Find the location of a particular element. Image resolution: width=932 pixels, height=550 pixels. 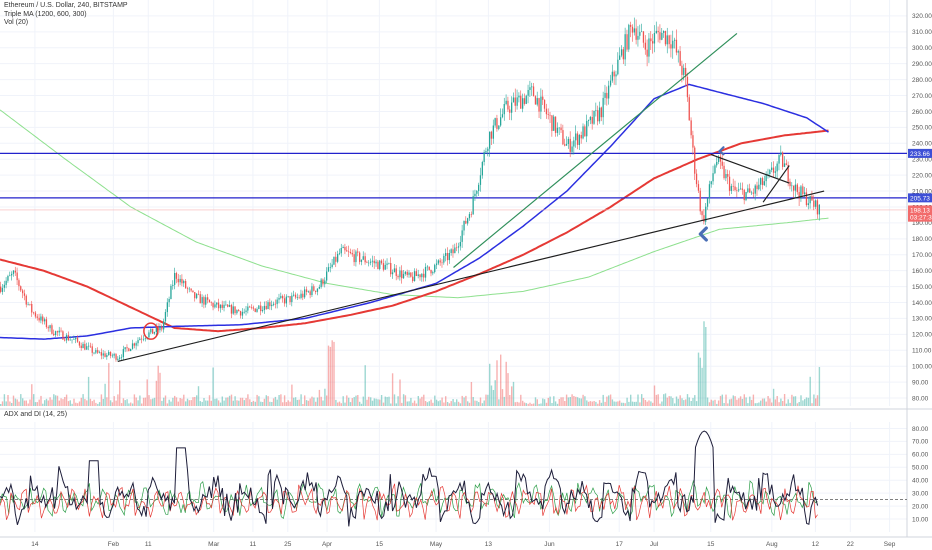

price-tick-label: 220.00 is located at coordinates (922, 175).